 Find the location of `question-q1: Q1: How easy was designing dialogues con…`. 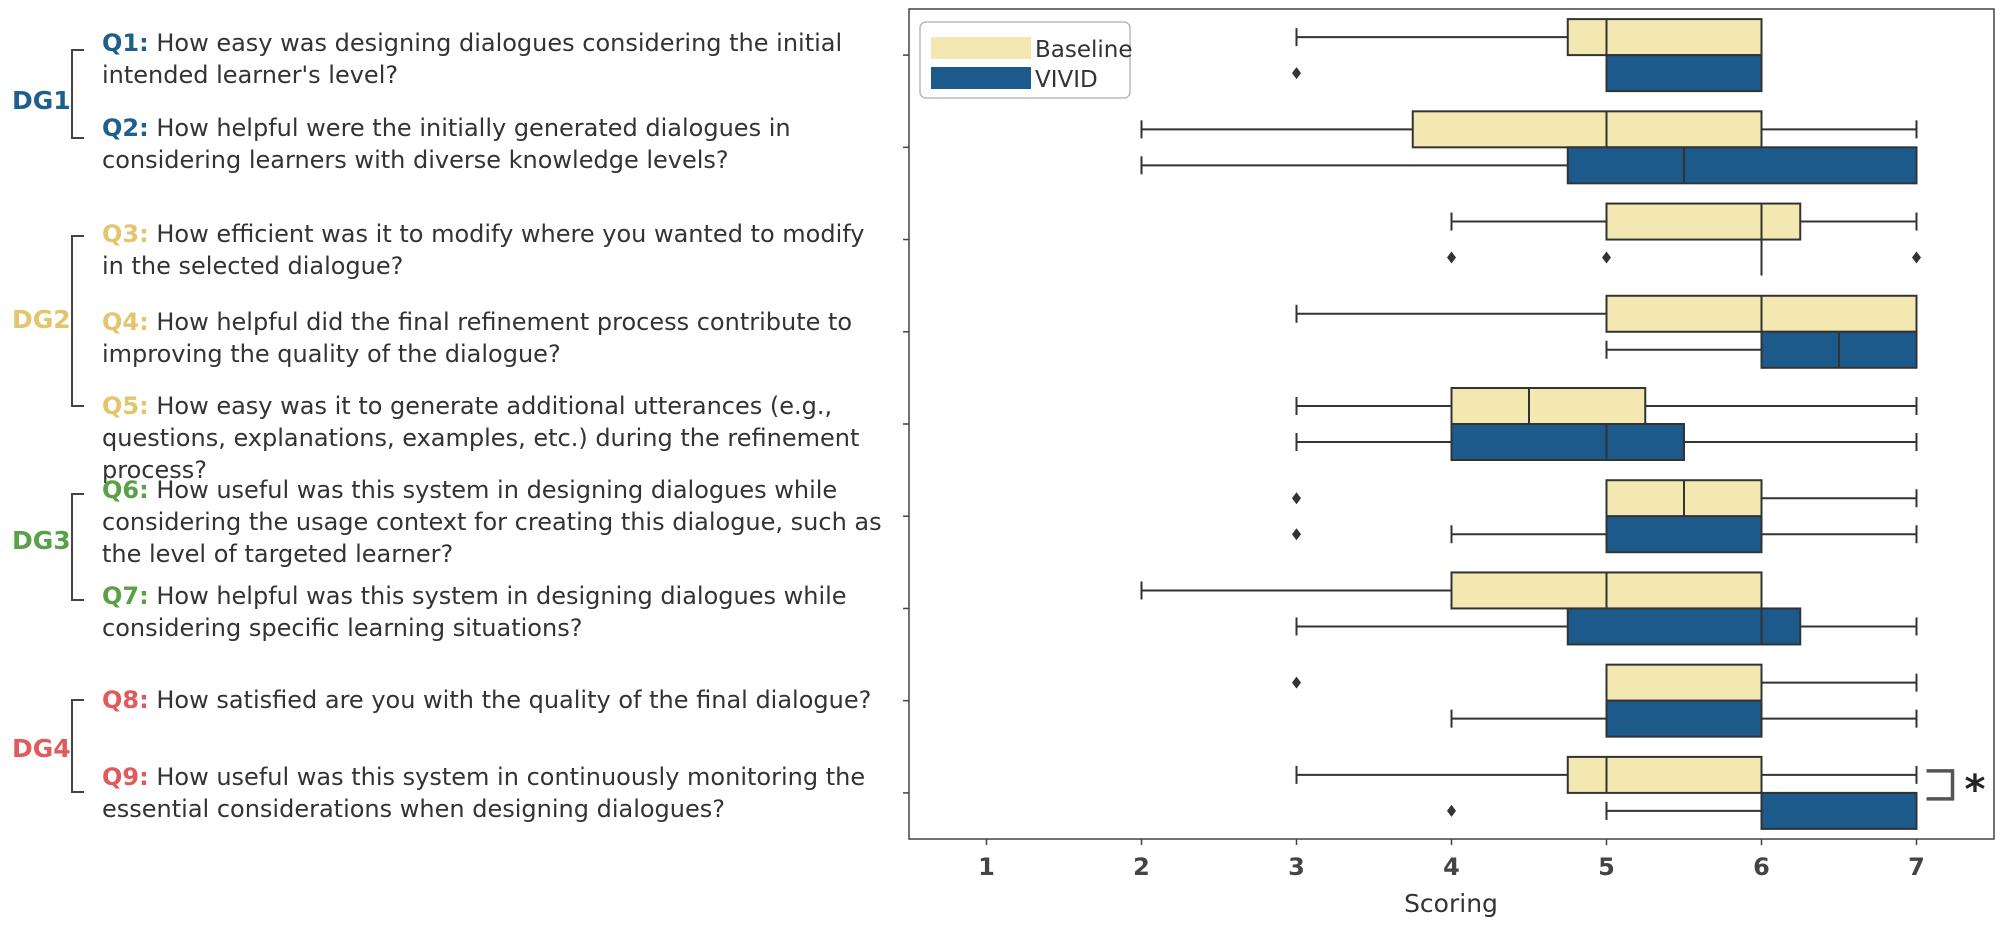

question-q1: Q1: How easy was designing dialogues con… is located at coordinates (497, 59).